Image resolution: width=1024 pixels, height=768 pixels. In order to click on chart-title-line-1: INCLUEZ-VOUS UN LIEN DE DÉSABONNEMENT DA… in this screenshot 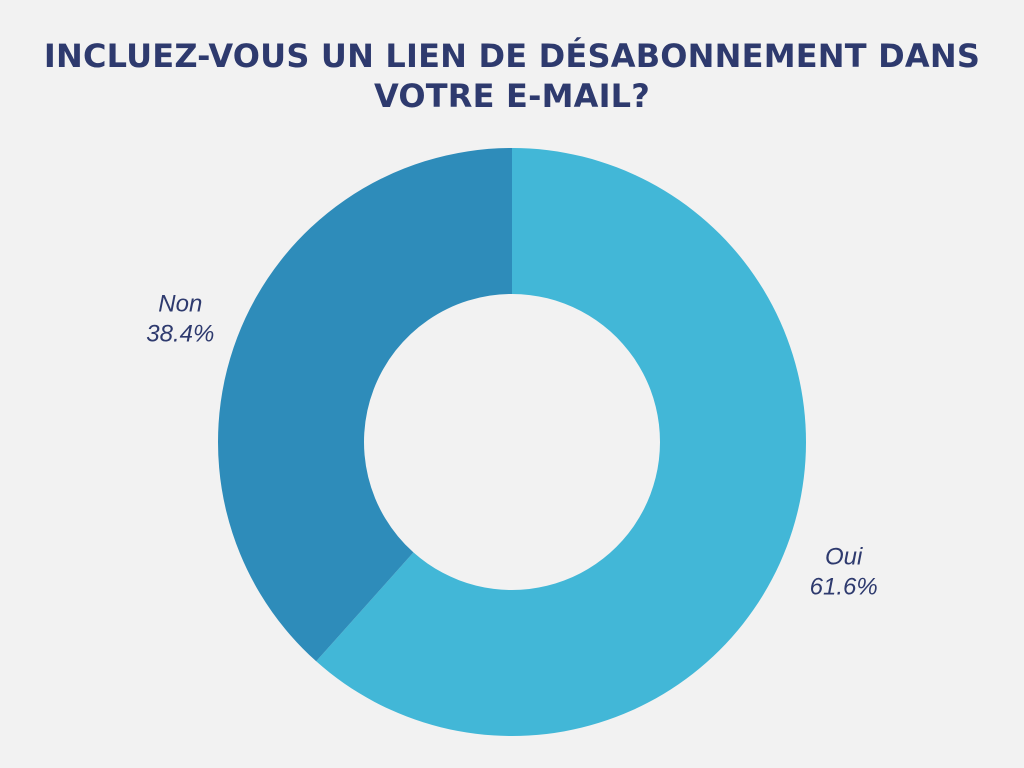, I will do `click(512, 56)`.